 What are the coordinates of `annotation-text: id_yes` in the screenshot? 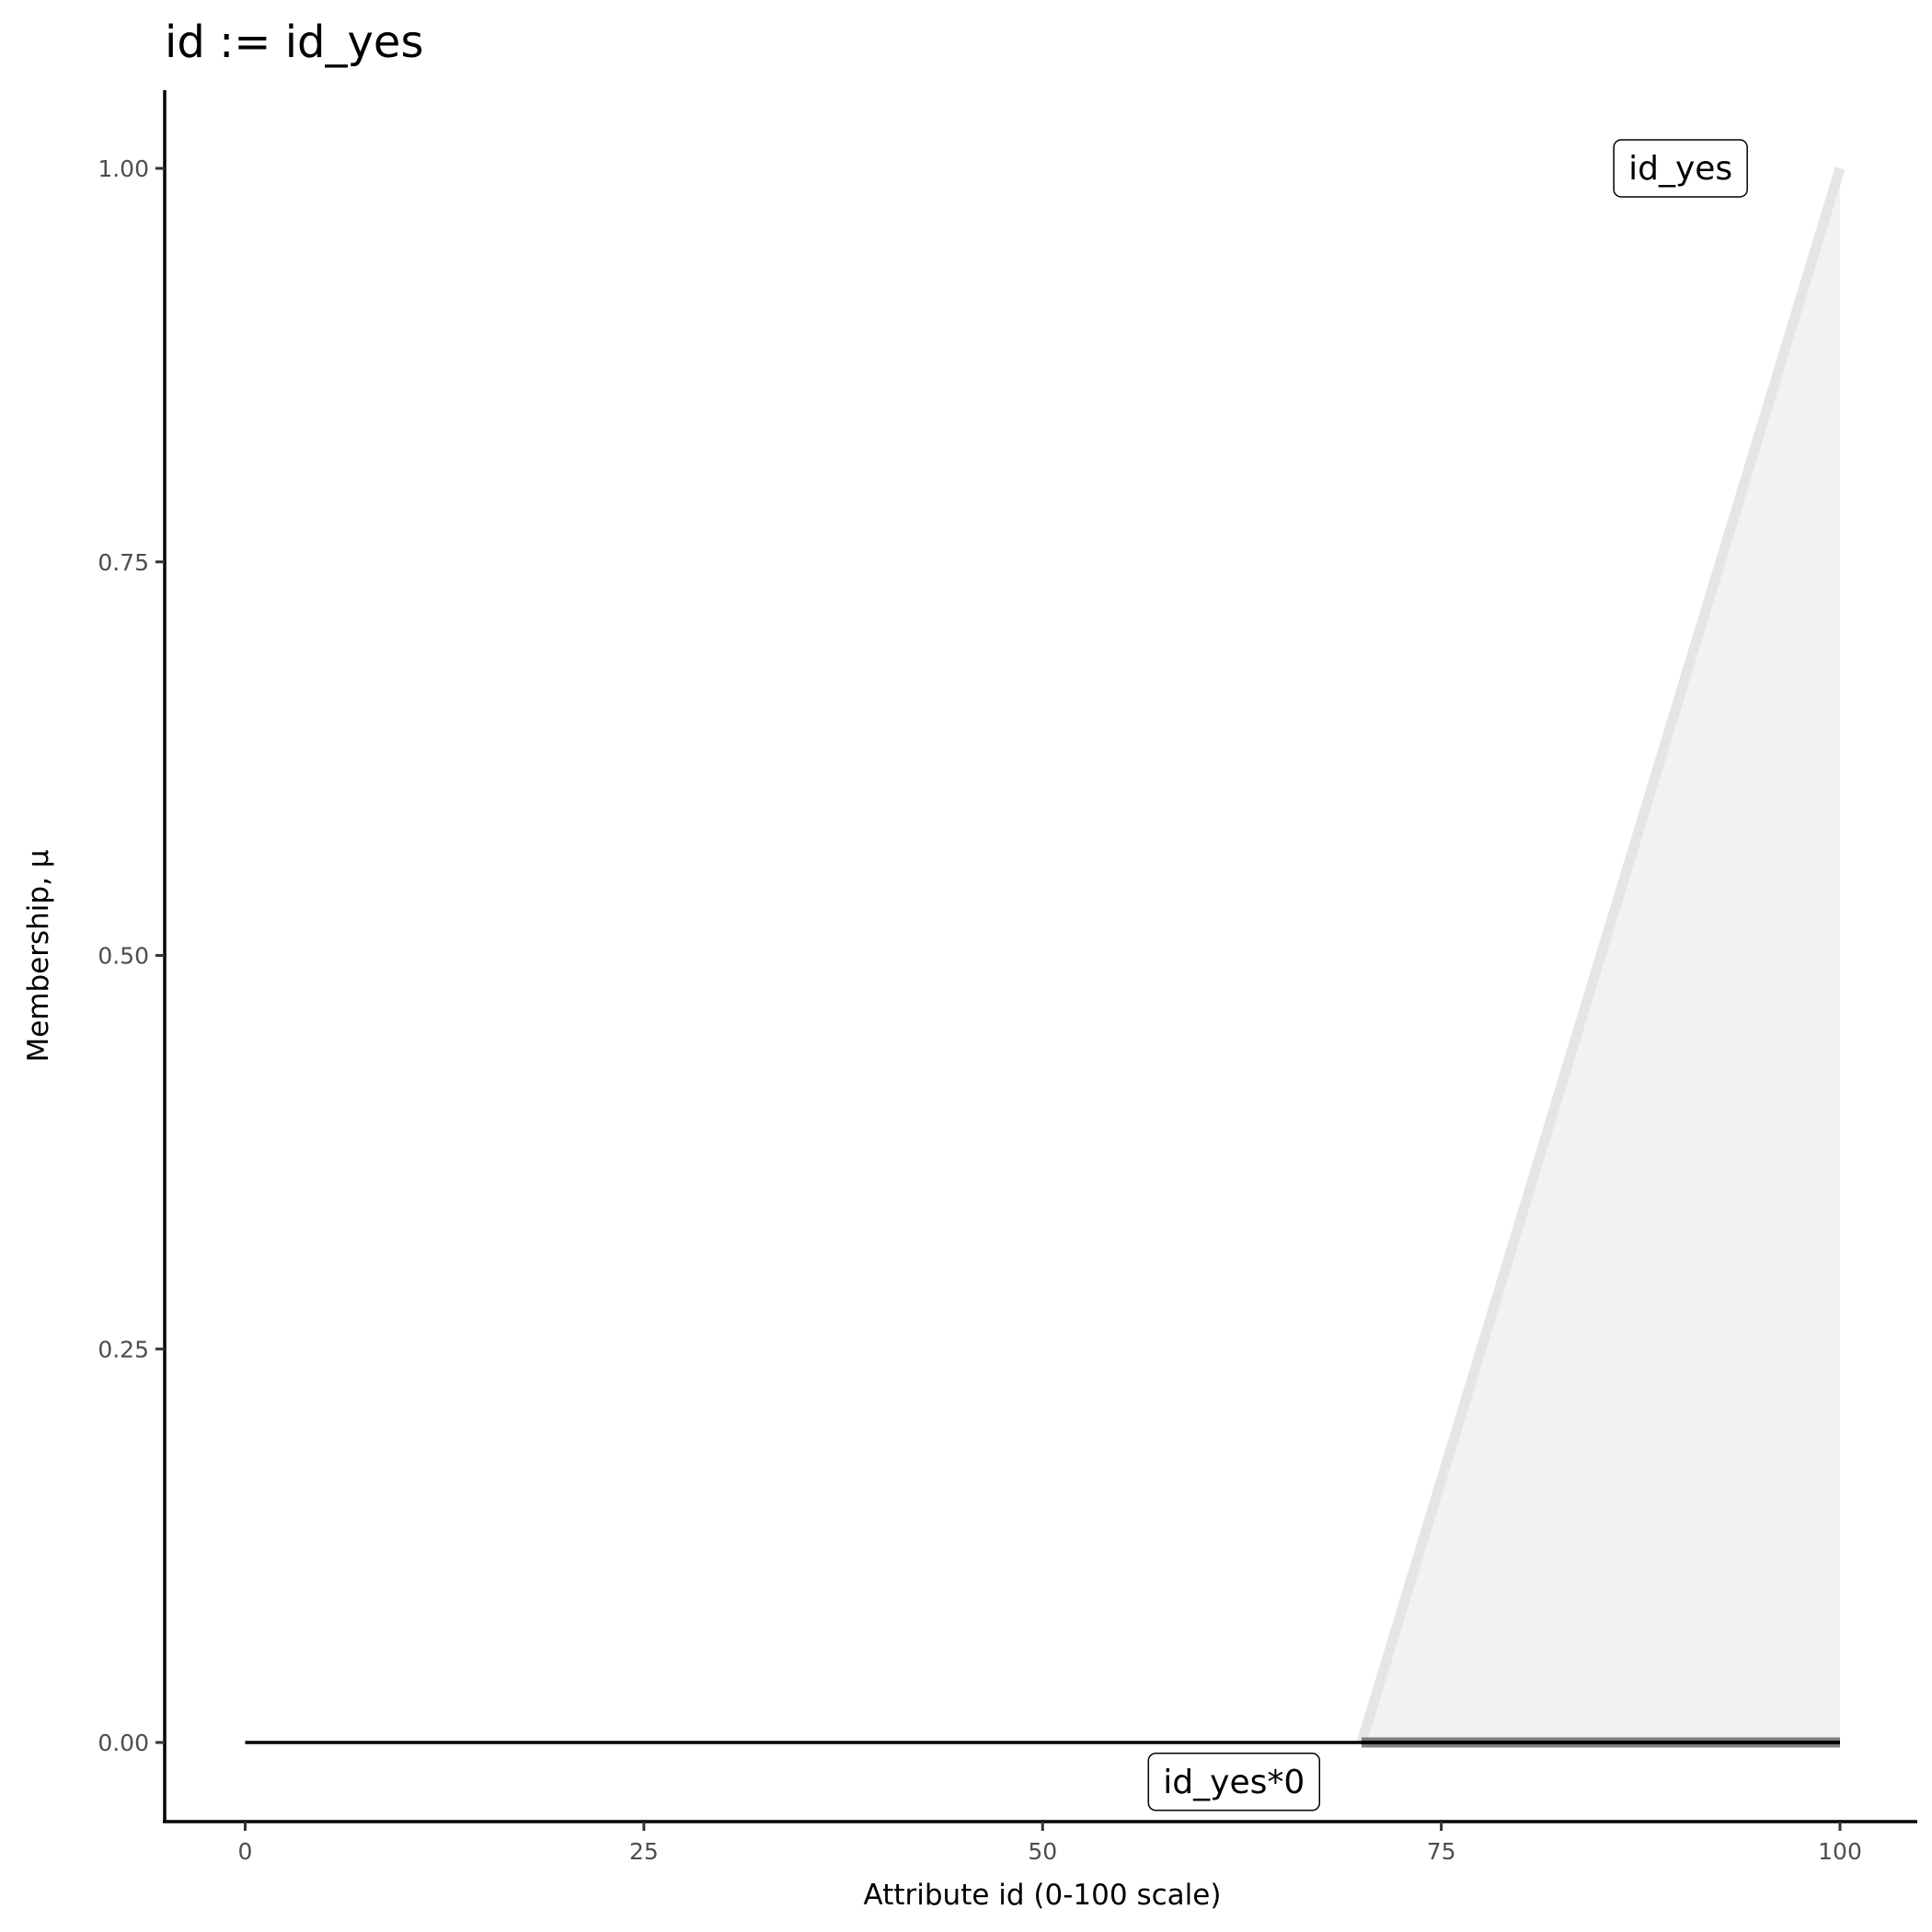 It's located at (1680, 169).